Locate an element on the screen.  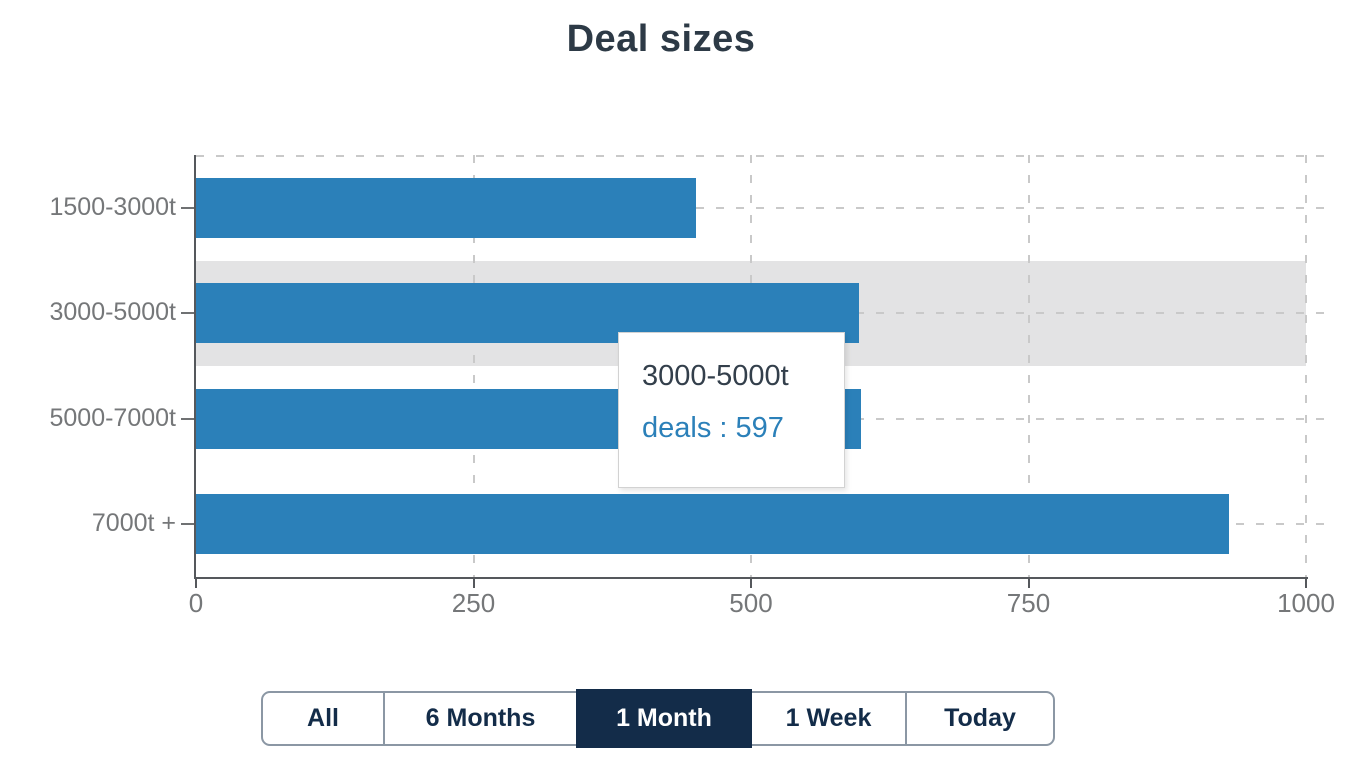
filter-button-6-months: 6 Months is located at coordinates (480, 718).